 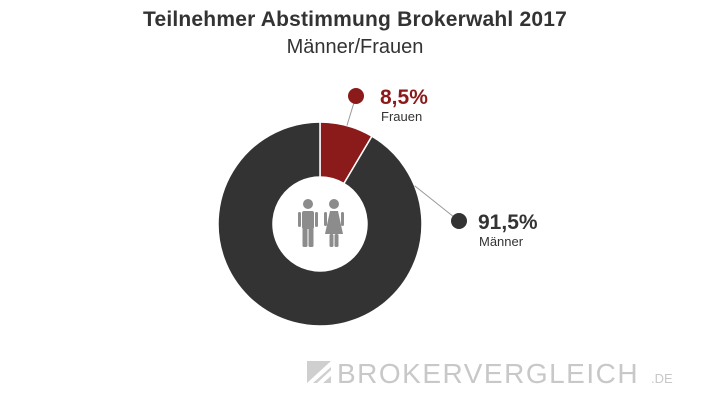 I want to click on chart-subtitle: Männer/Frauen, so click(x=355, y=47).